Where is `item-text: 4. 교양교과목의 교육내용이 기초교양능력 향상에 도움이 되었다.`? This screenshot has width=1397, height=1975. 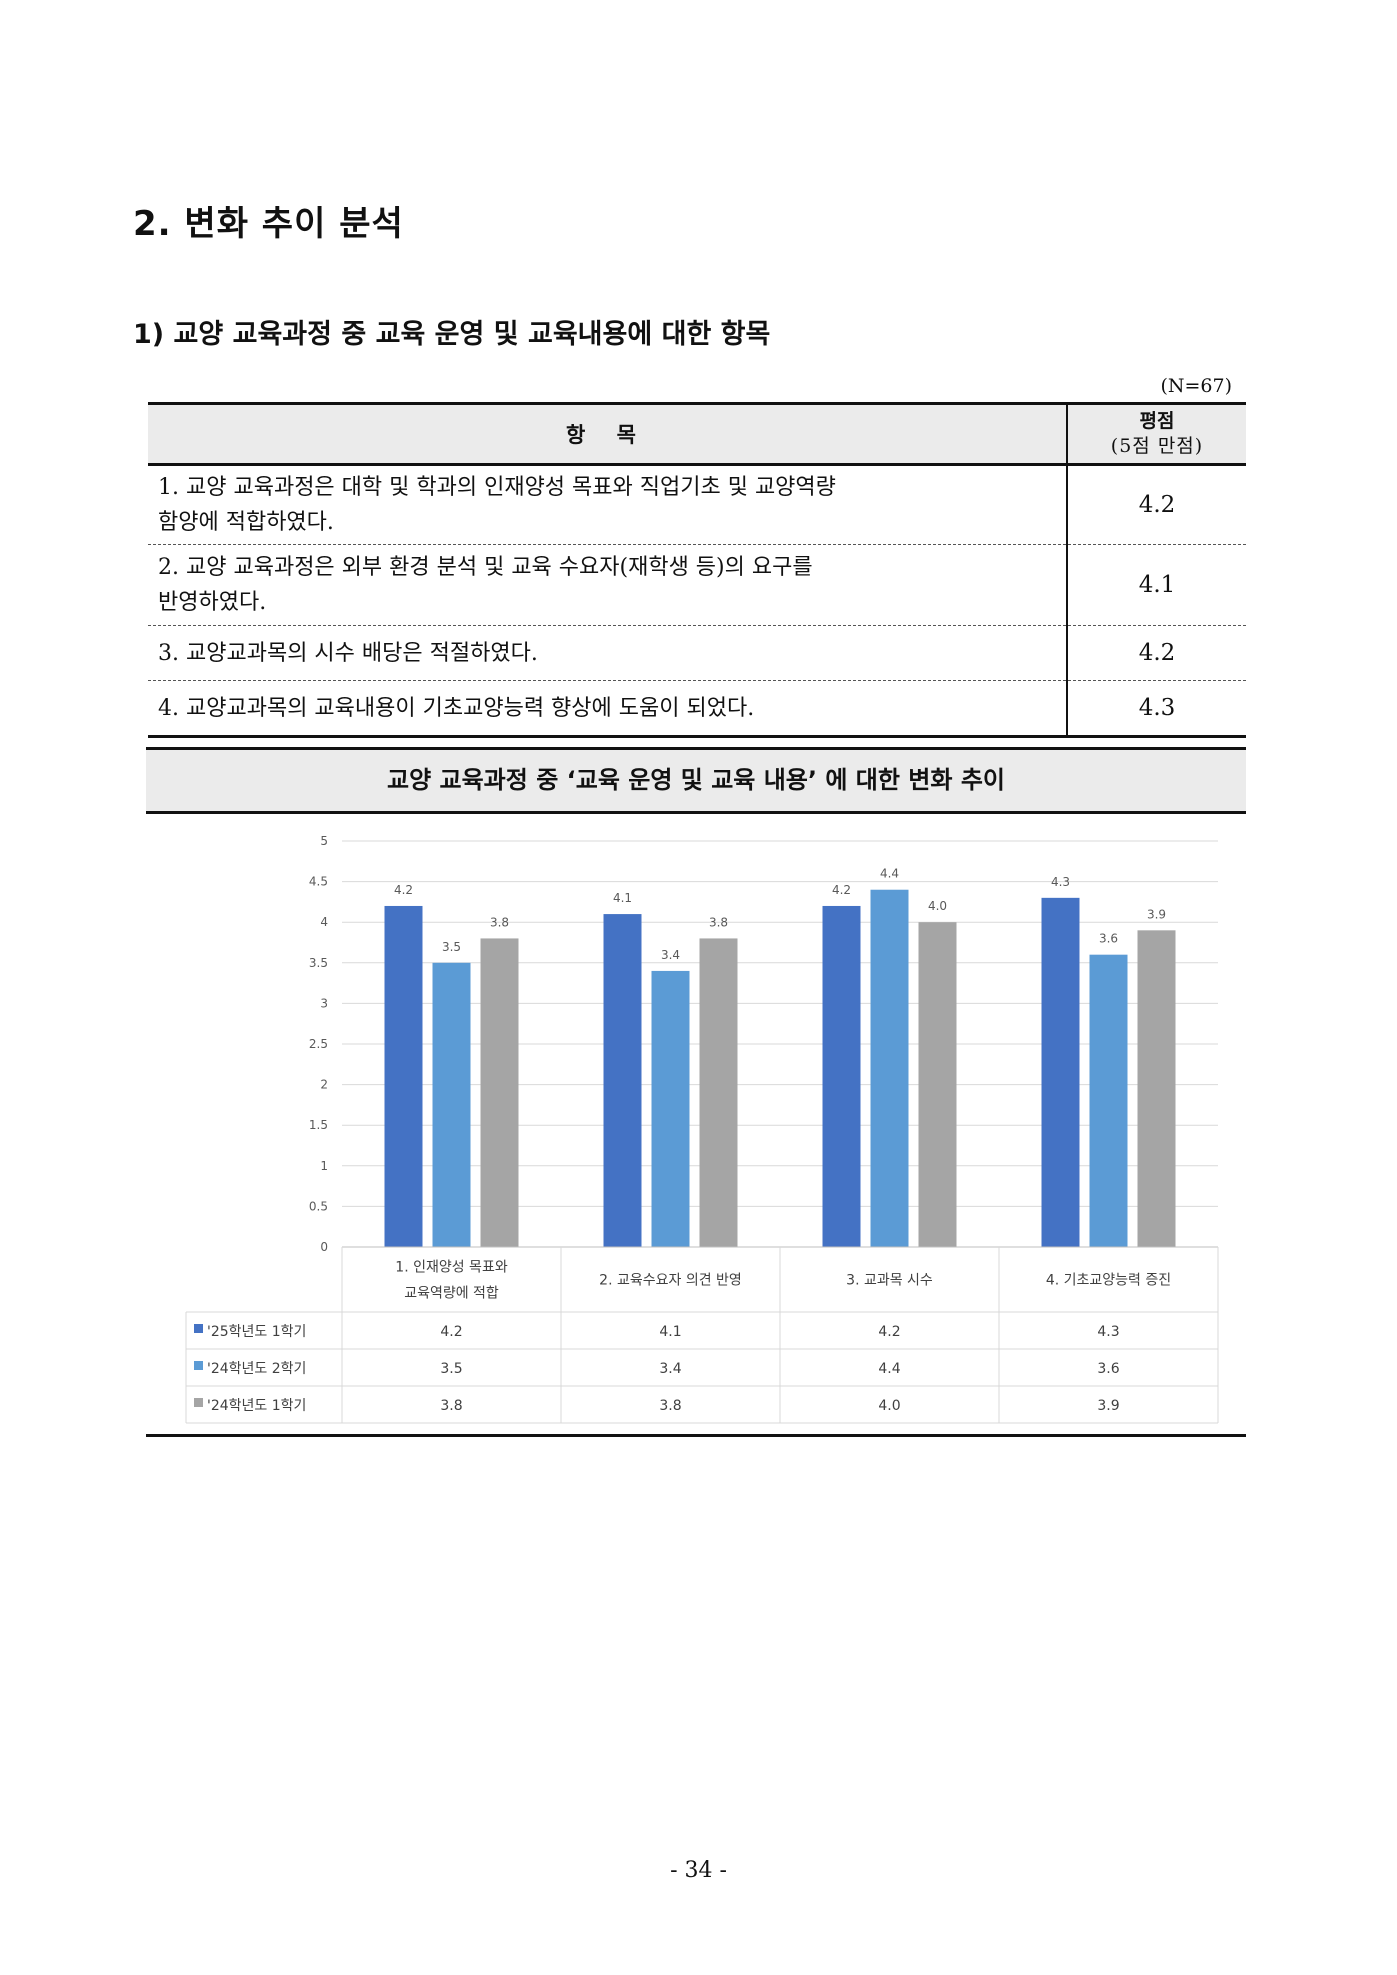 item-text: 4. 교양교과목의 교육내용이 기초교양능력 향상에 도움이 되었다. is located at coordinates (607, 709).